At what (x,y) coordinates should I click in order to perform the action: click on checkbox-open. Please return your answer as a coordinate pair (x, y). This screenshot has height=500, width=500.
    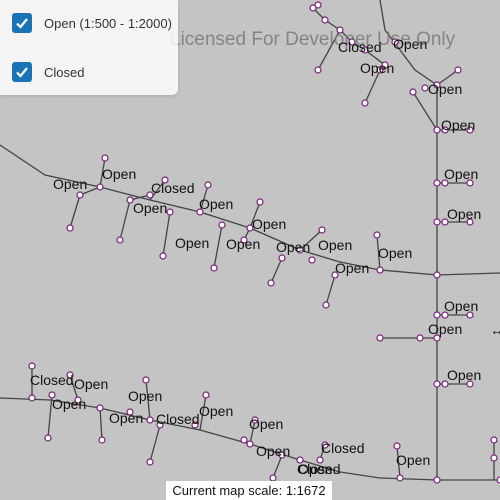
    Looking at the image, I should click on (22, 23).